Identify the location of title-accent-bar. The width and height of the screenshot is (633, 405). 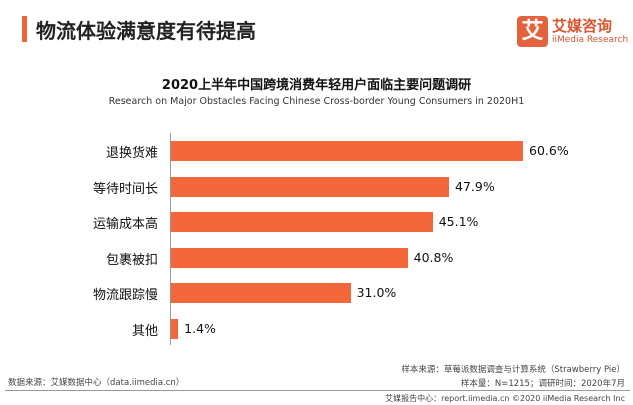
(24, 29).